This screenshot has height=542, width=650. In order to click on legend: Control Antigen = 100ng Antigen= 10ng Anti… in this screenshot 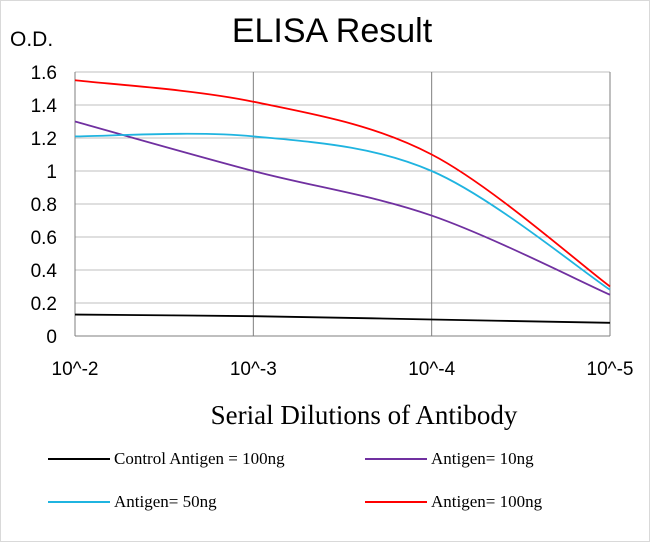, I will do `click(295, 480)`.